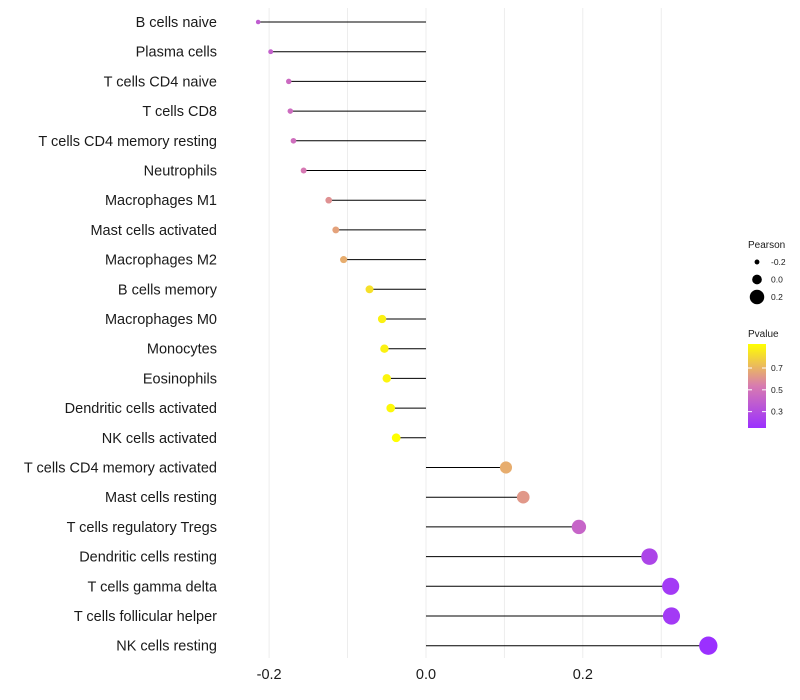 This screenshot has height=700, width=800. I want to click on category-label: T cells CD8, so click(179, 112).